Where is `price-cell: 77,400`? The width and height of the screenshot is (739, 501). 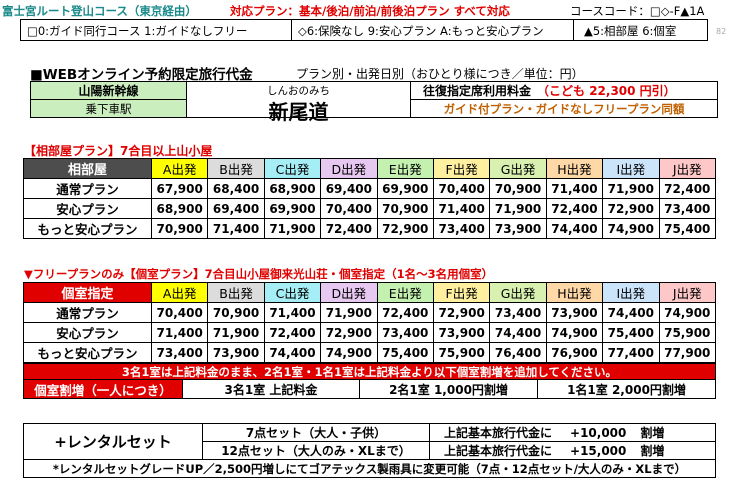 price-cell: 77,400 is located at coordinates (631, 352).